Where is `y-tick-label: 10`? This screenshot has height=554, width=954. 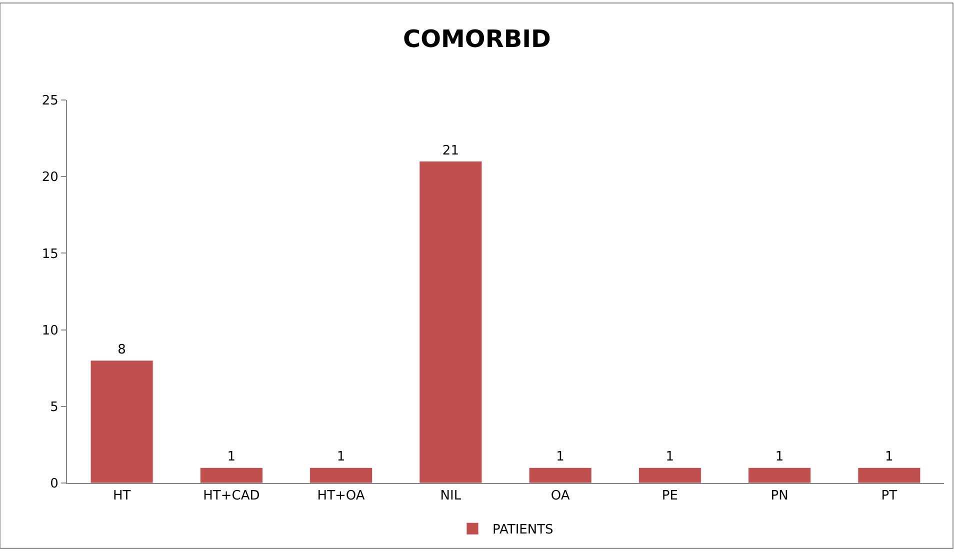
y-tick-label: 10 is located at coordinates (50, 330).